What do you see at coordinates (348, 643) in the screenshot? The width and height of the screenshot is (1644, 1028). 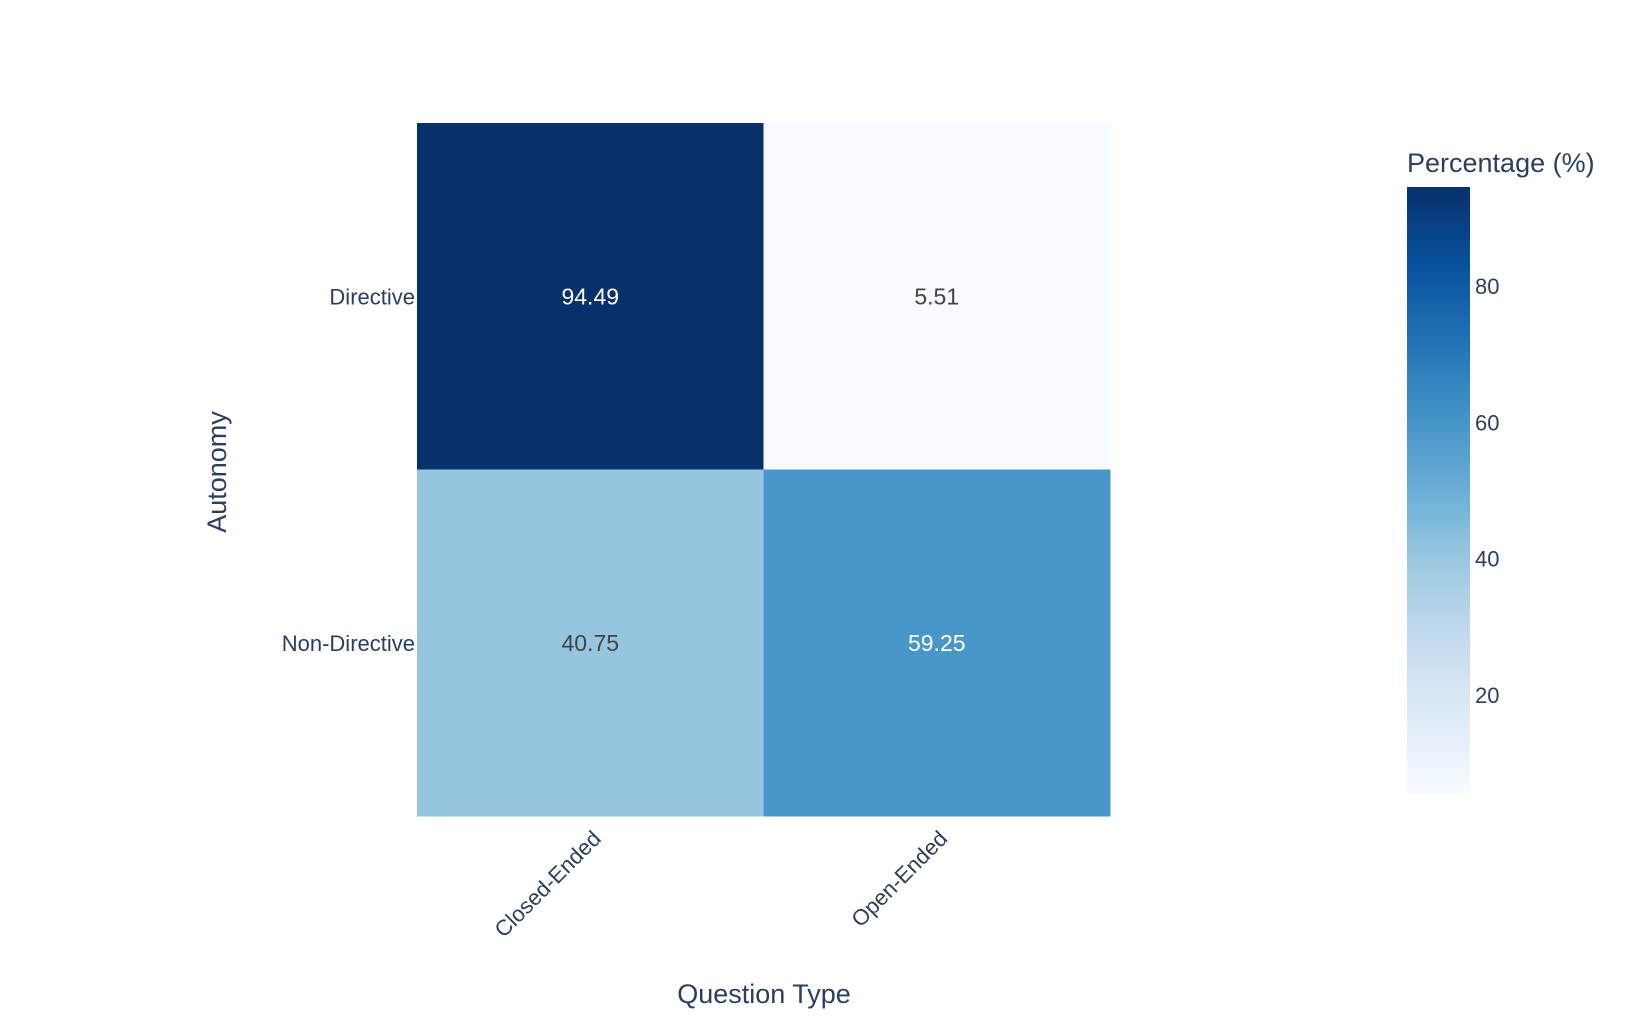 I see `y-tick-label: Non-Directive` at bounding box center [348, 643].